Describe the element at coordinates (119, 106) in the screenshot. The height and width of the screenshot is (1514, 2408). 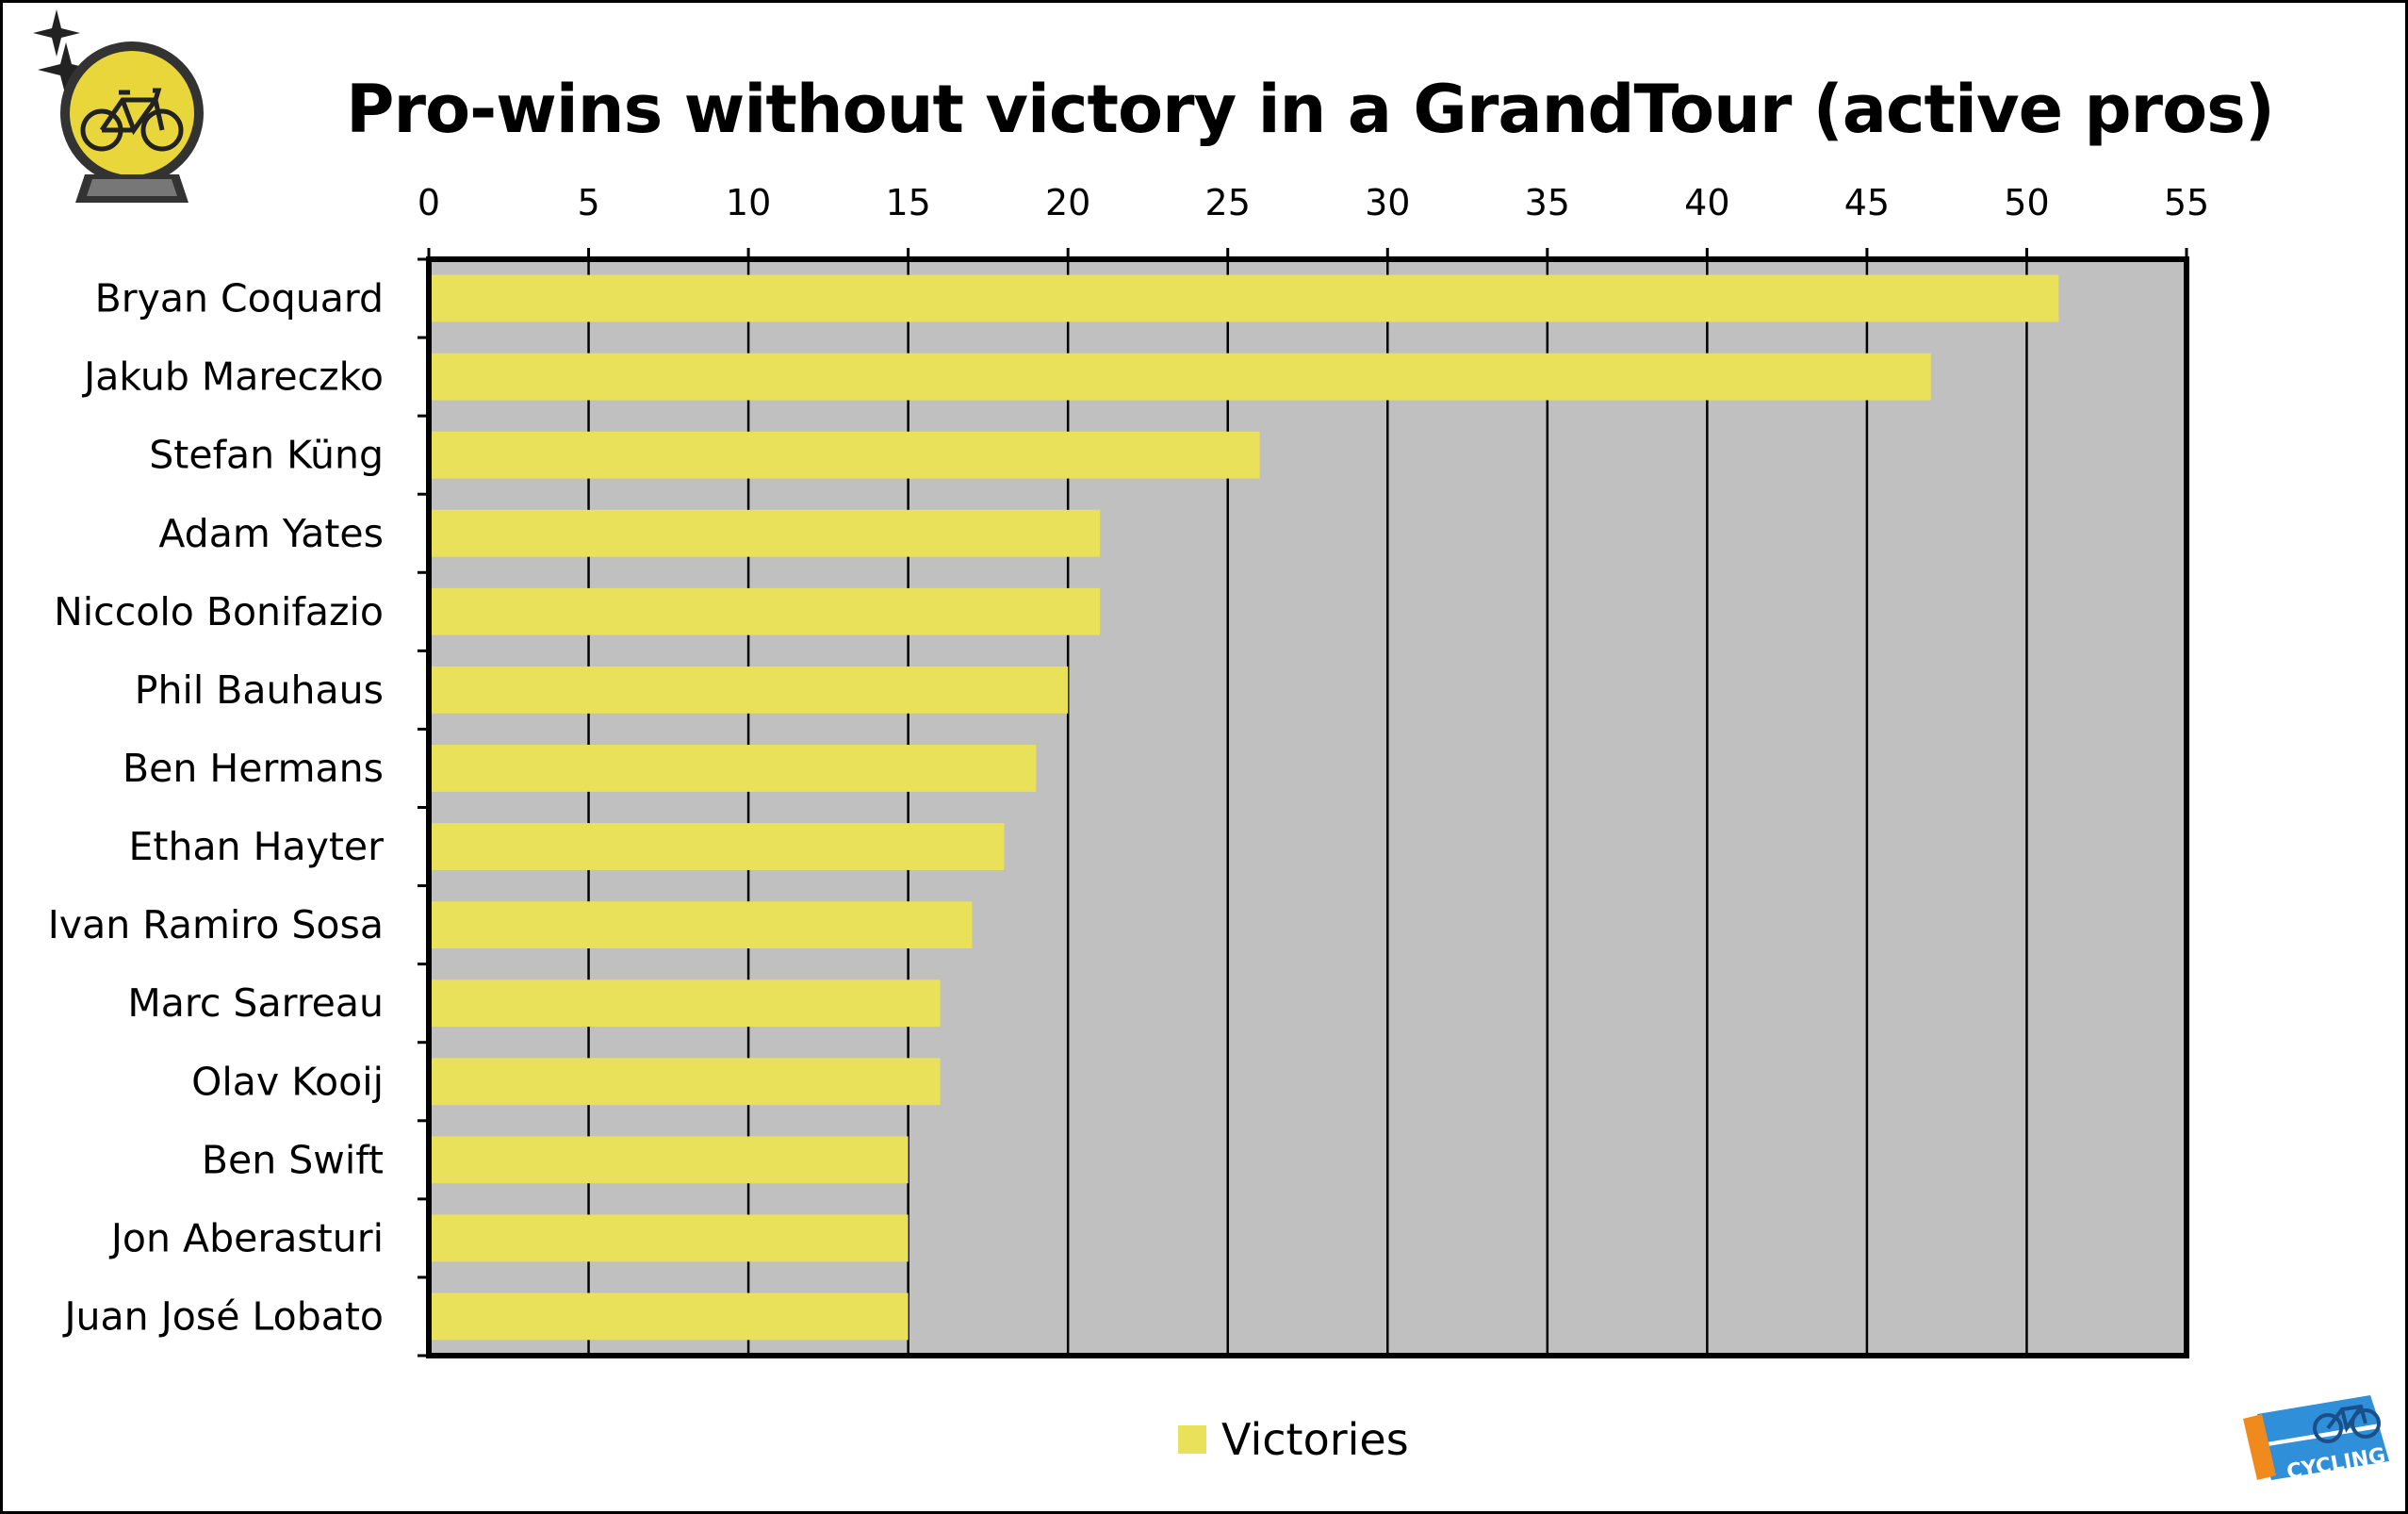
I see `bicycle-crystal-ball-icon` at that location.